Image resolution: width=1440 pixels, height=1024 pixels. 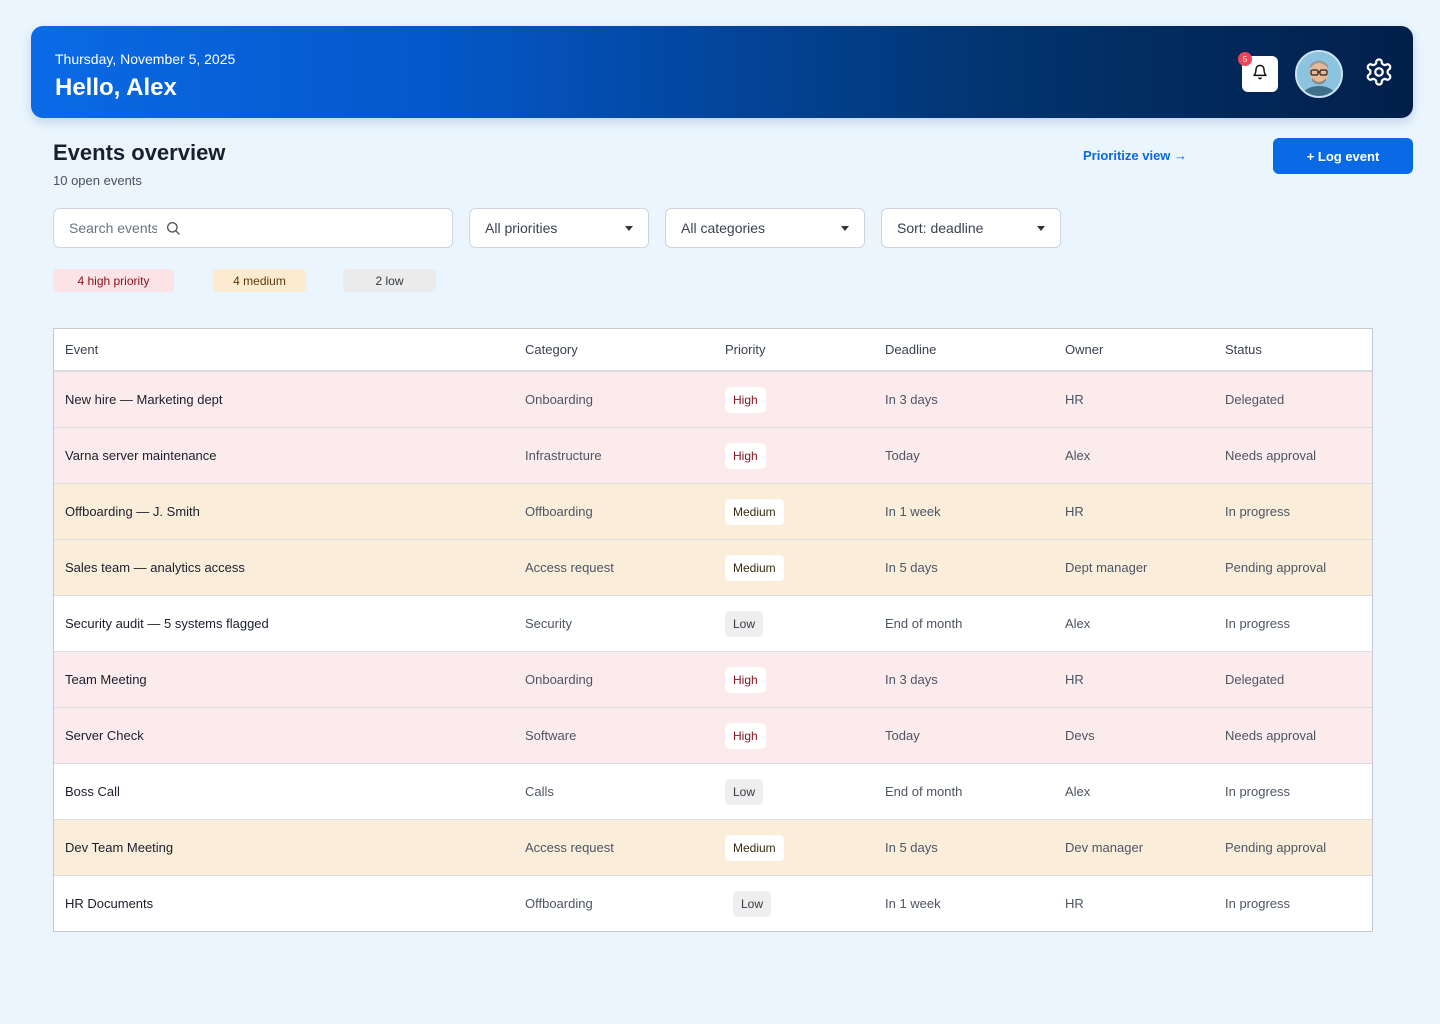 What do you see at coordinates (253, 228) in the screenshot?
I see `search-box` at bounding box center [253, 228].